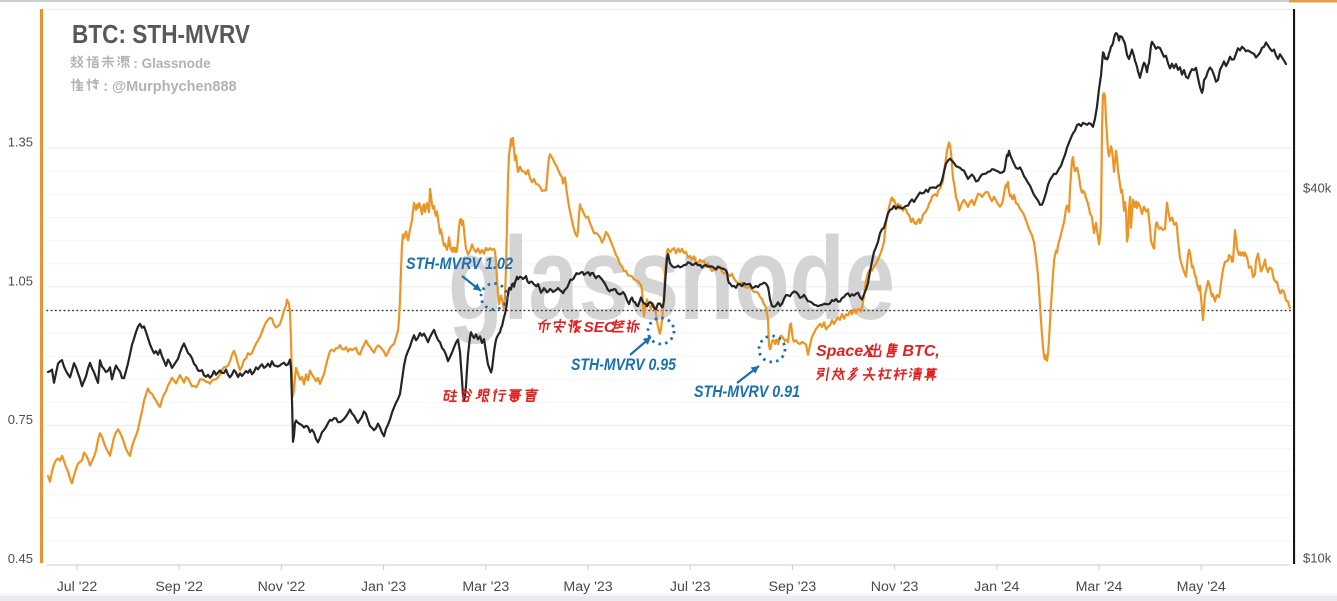 Image resolution: width=1337 pixels, height=601 pixels. I want to click on svg-text: May '24, so click(1201, 587).